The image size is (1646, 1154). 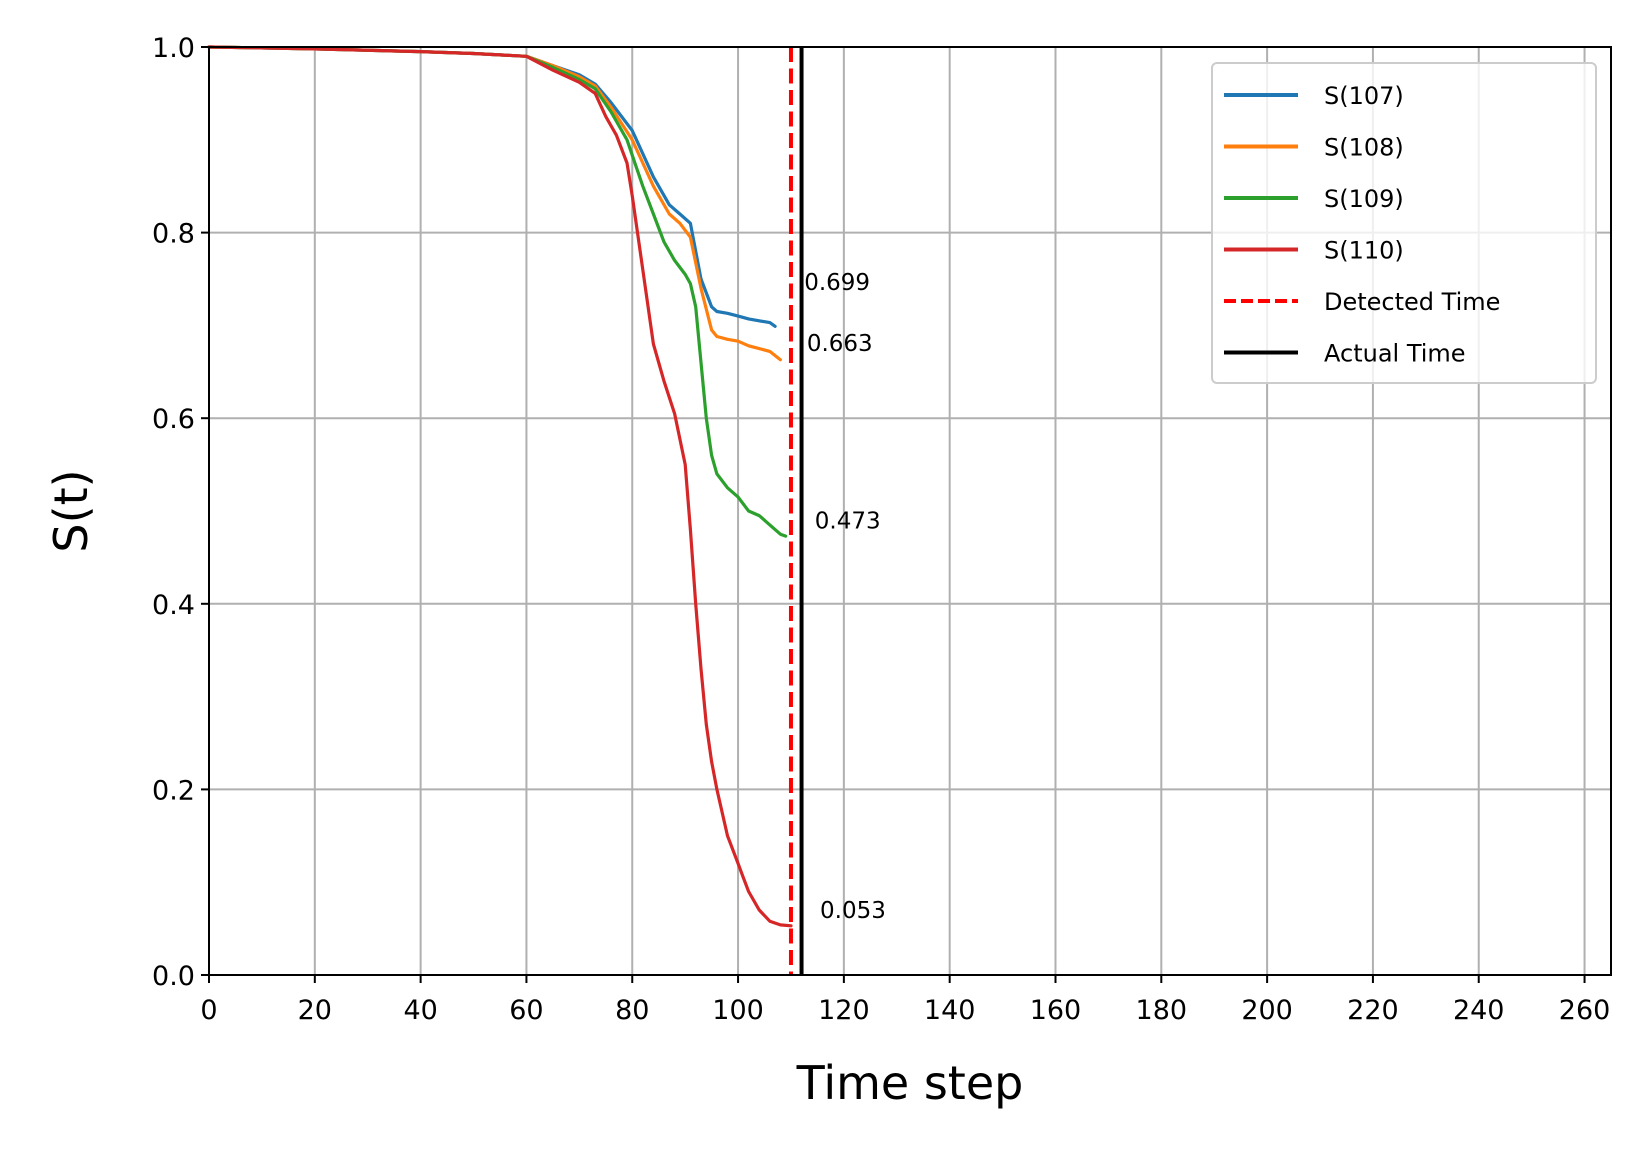 I want to click on y-tick-label: 0.2, so click(x=173, y=790).